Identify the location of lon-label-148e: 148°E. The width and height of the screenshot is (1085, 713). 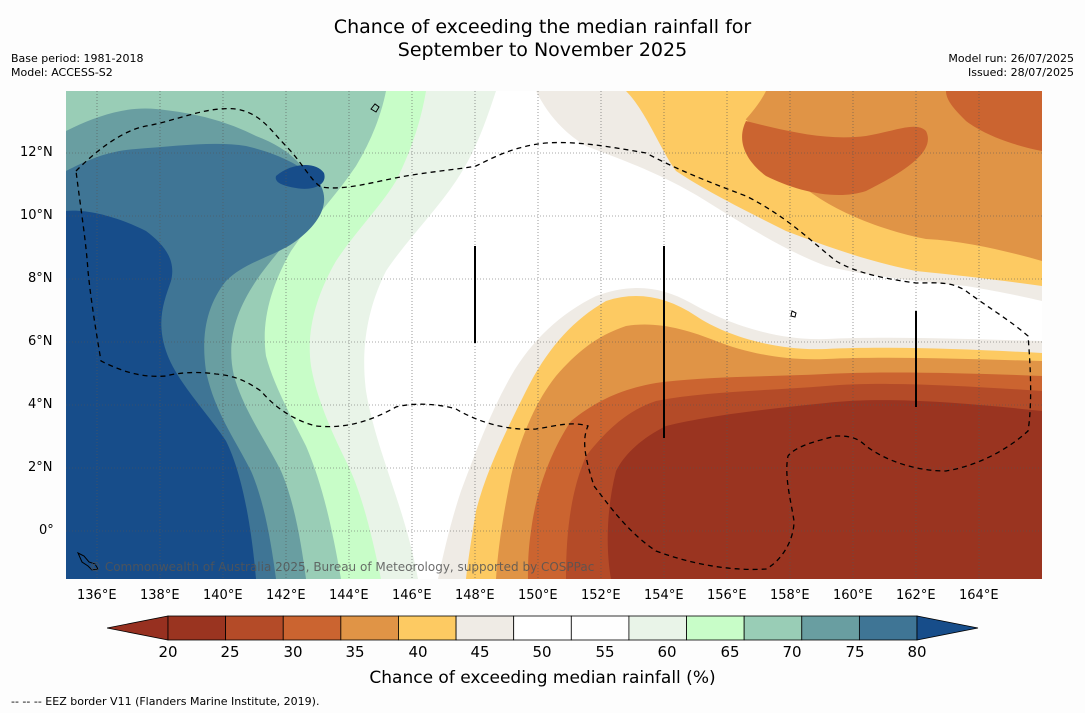
(475, 595).